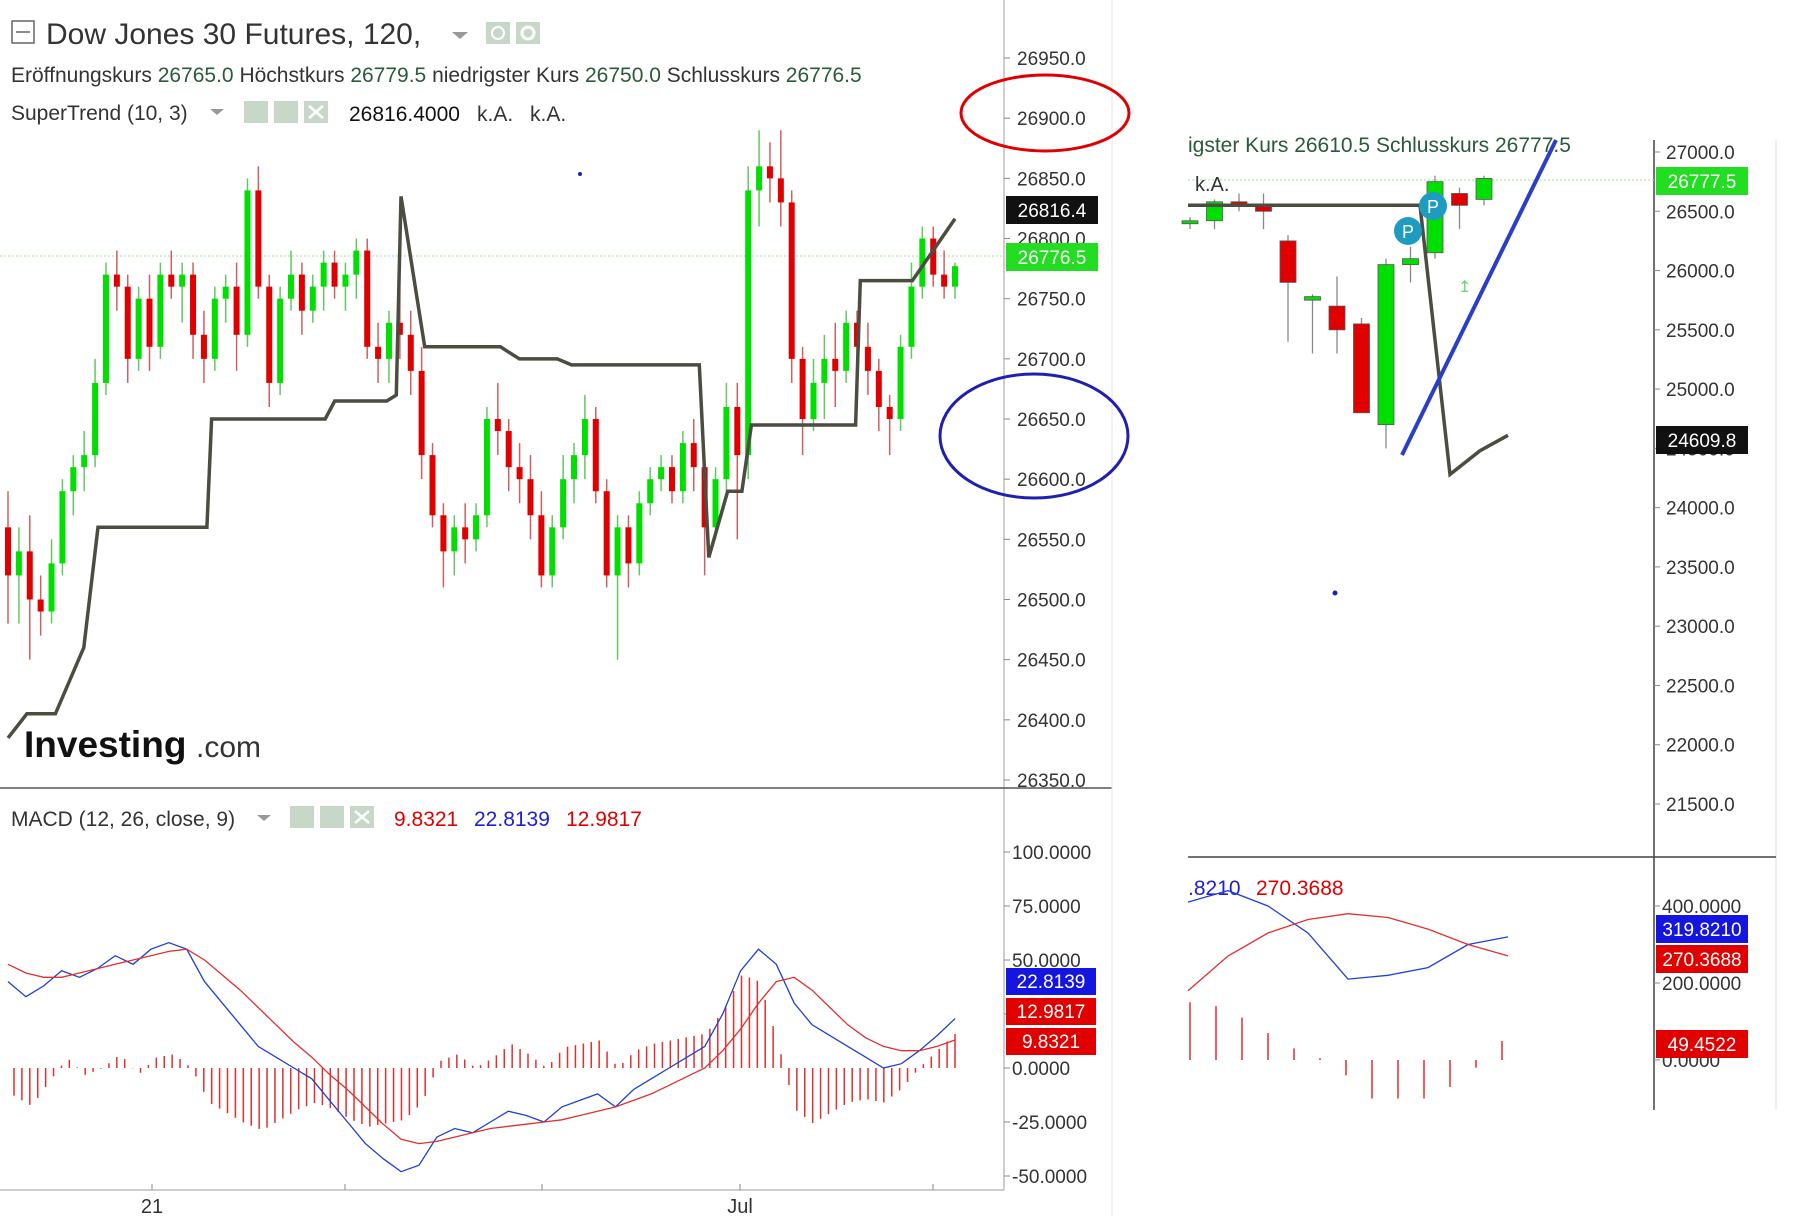  I want to click on right-supertrend-line, so click(1348, 340).